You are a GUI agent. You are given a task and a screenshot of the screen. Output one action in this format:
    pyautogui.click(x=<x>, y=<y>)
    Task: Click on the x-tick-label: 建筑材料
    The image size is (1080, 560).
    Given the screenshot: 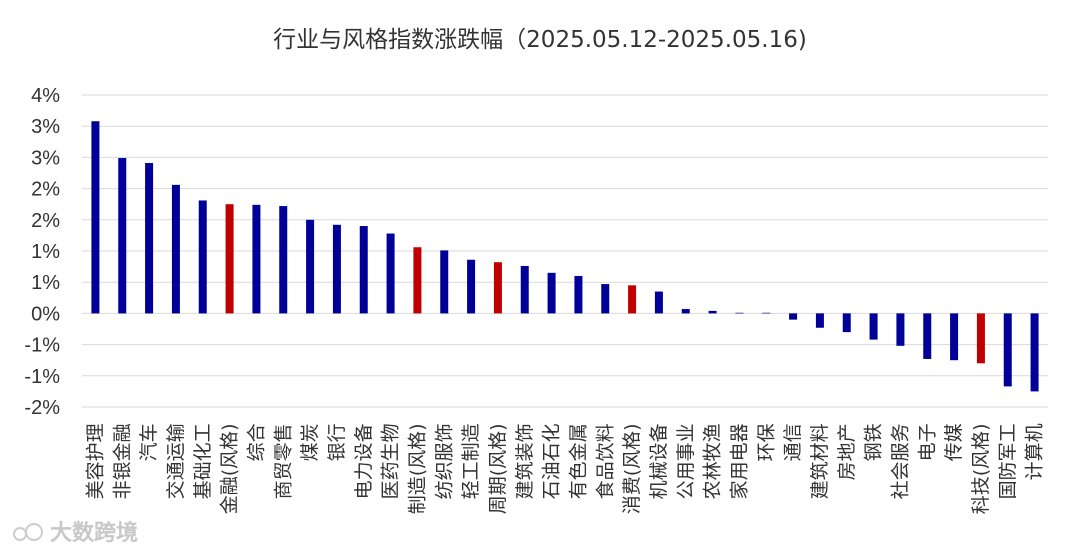 What is the action you would take?
    pyautogui.click(x=820, y=461)
    